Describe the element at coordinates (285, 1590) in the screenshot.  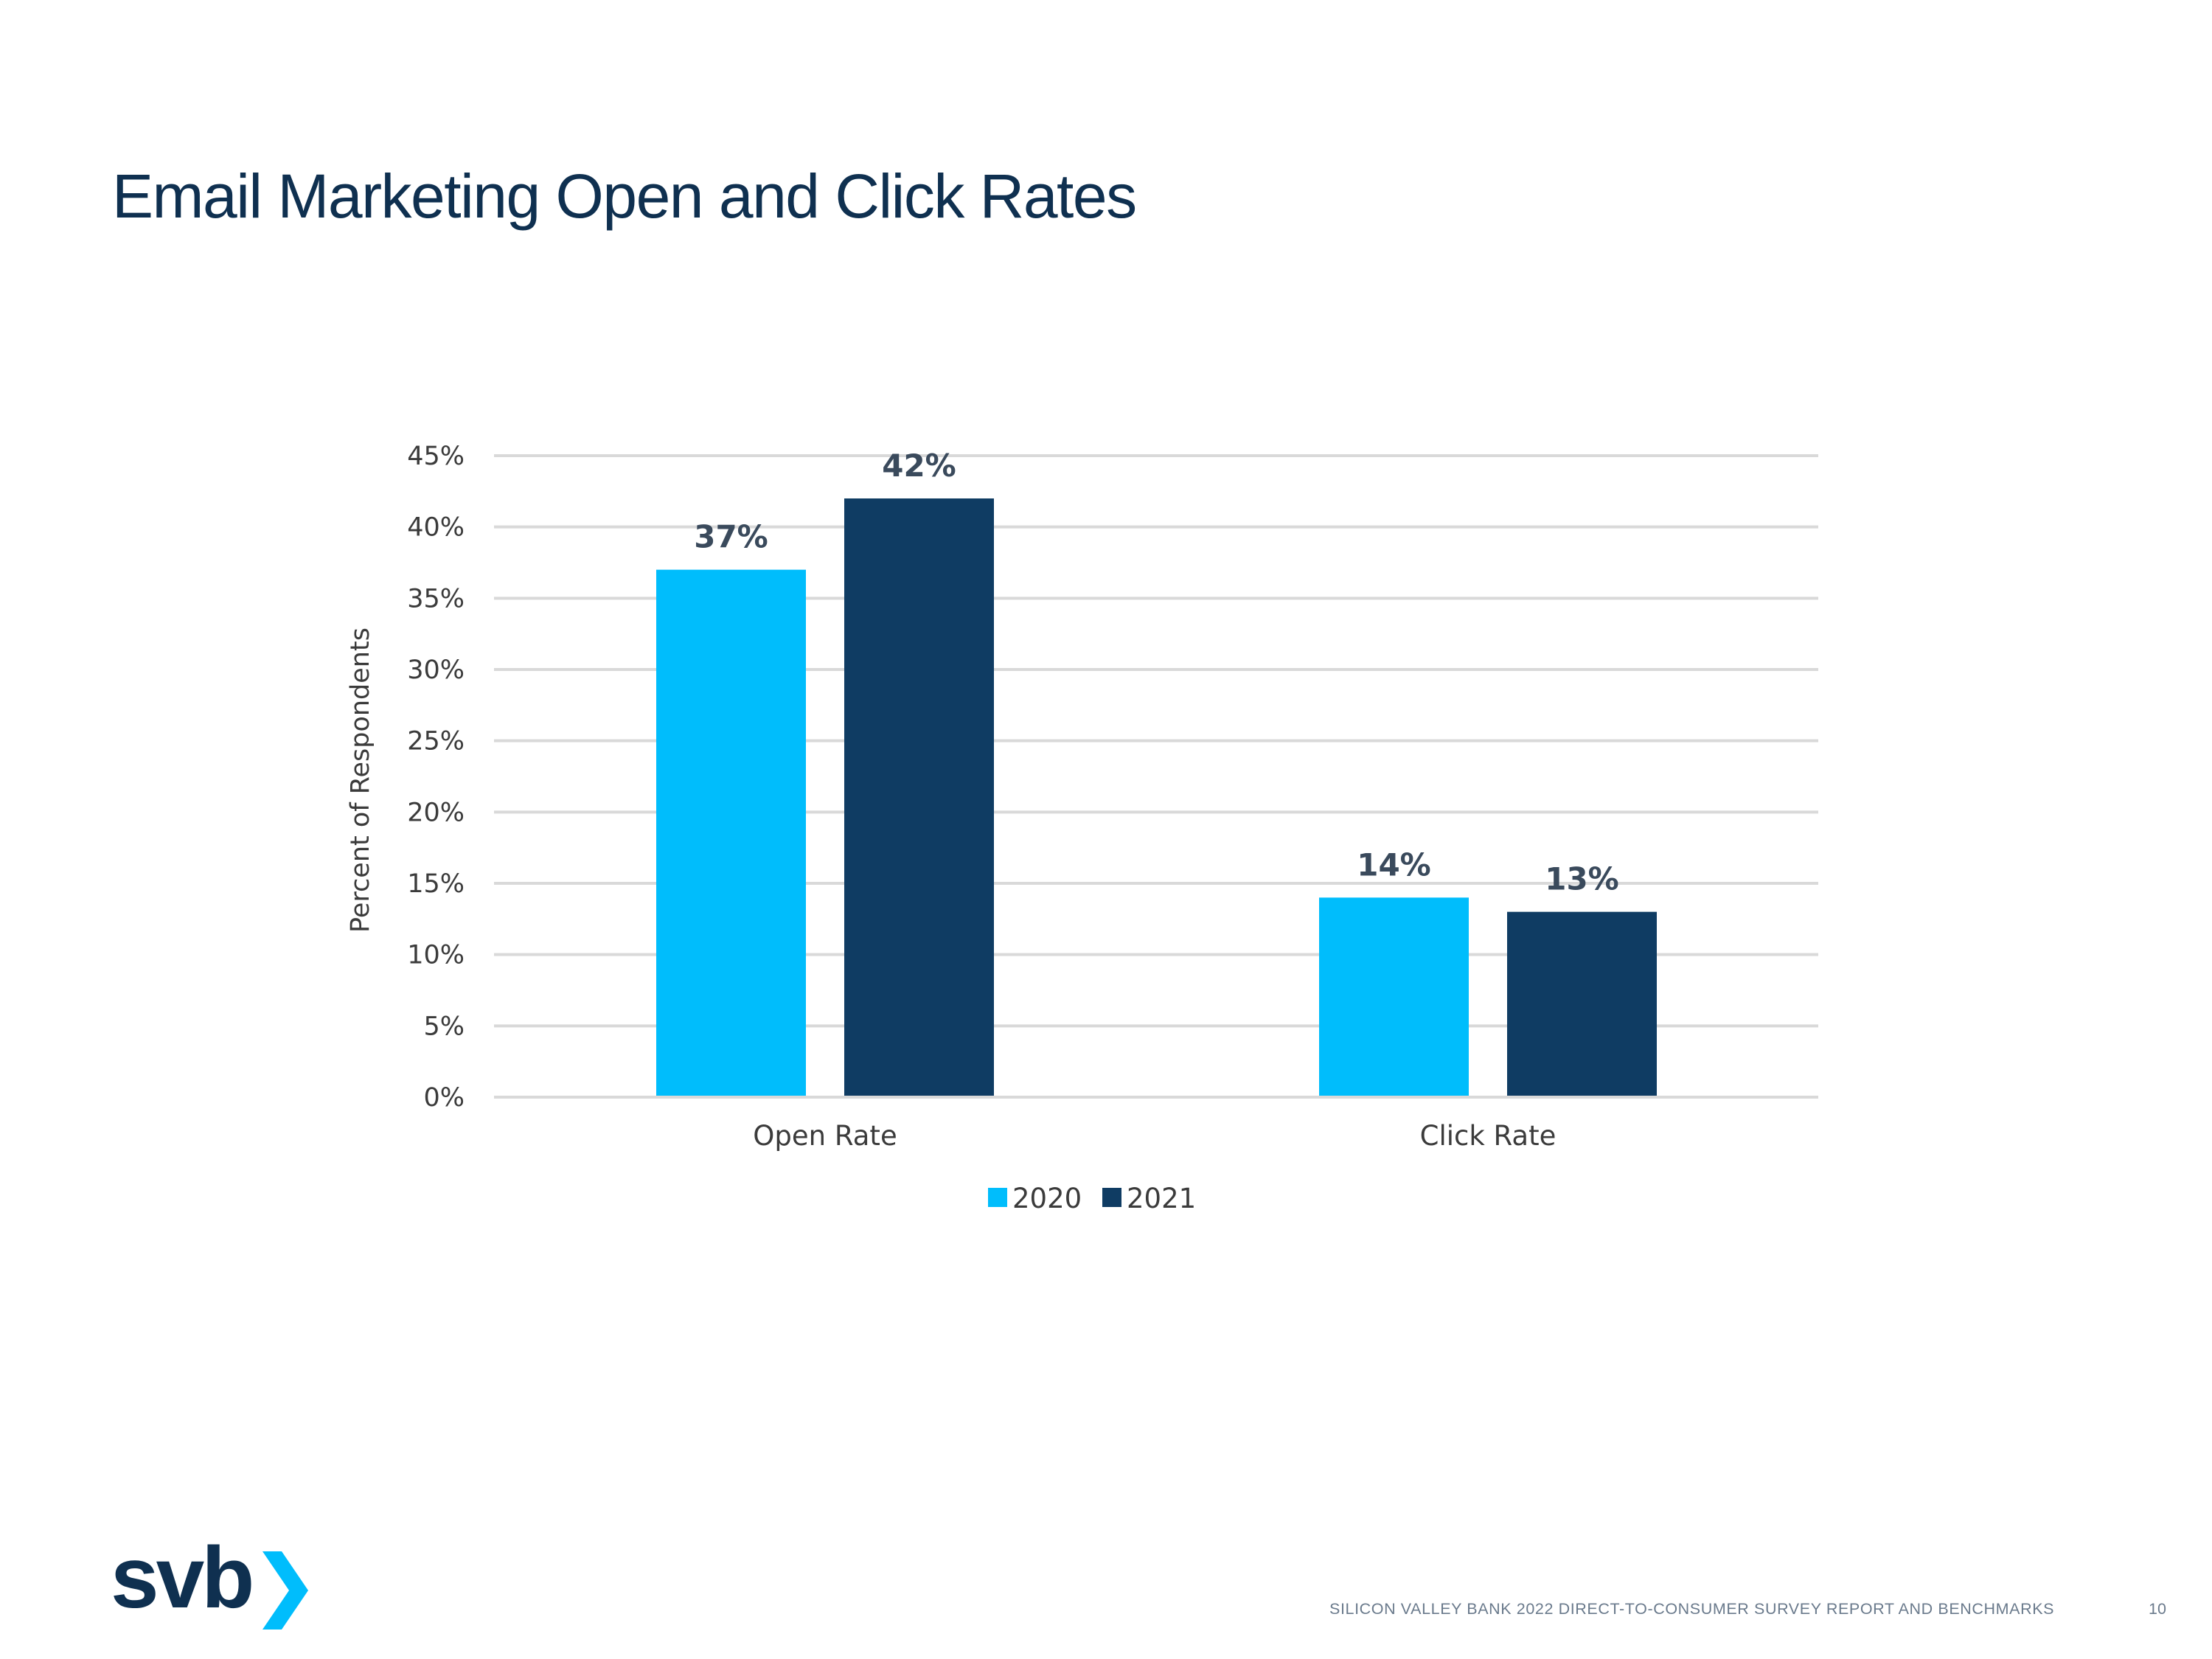
I see `chevron-right-icon` at that location.